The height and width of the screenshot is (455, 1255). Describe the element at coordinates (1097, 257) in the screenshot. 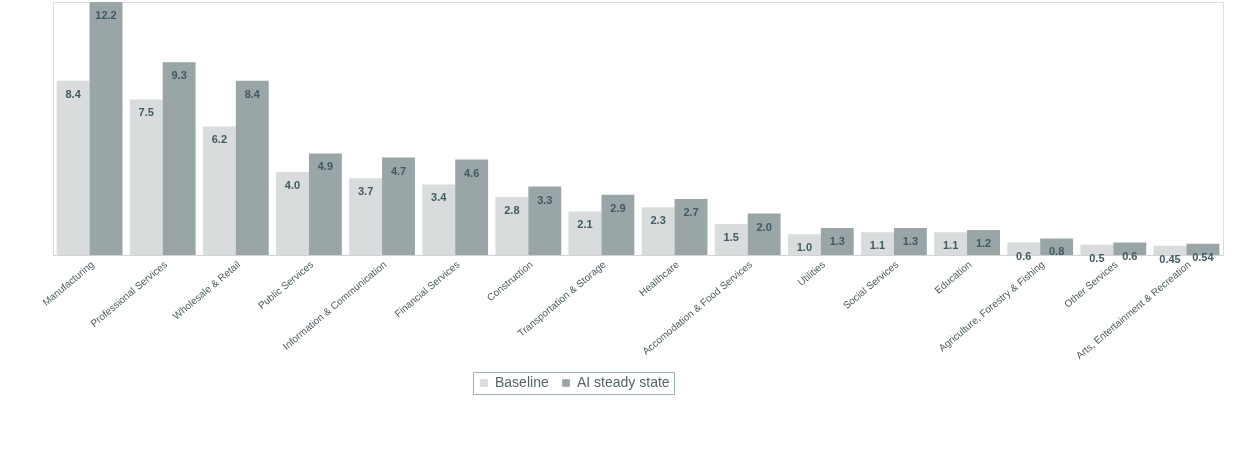

I see `data-label: 0.5` at that location.